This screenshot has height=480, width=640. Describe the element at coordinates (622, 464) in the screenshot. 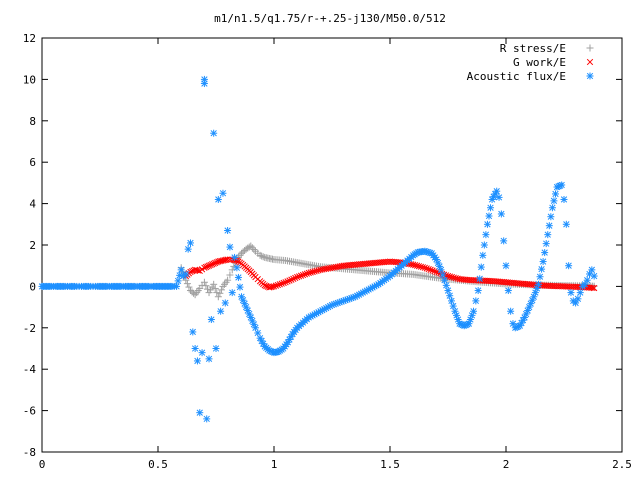

I see `x-tick-label: 2.5` at that location.